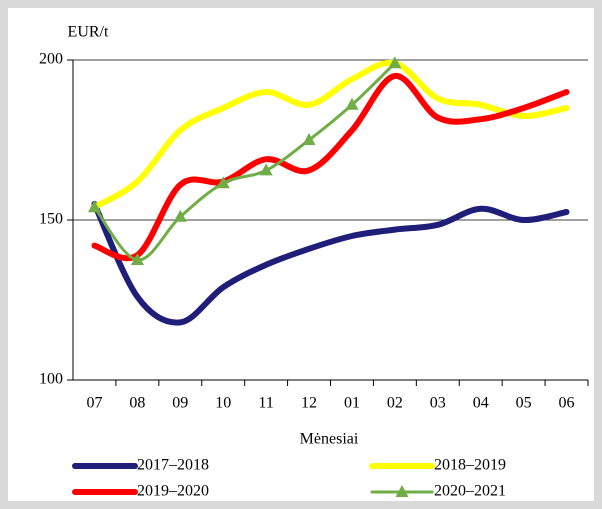 The height and width of the screenshot is (509, 602). I want to click on legend-label: 2020–2021, so click(470, 491).